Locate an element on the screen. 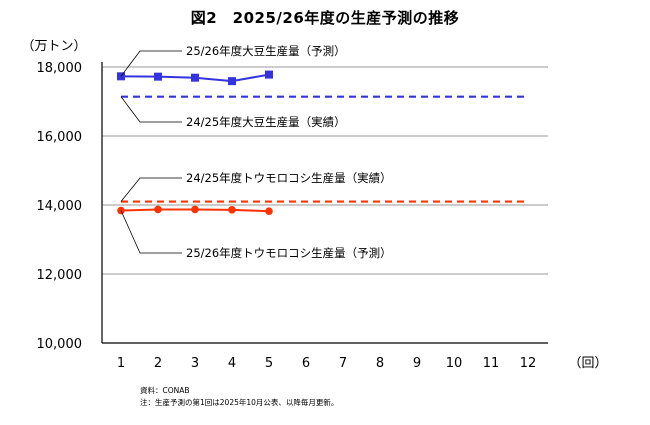 Image resolution: width=650 pixels, height=425 pixels. x-tick-label: 11 is located at coordinates (491, 363).